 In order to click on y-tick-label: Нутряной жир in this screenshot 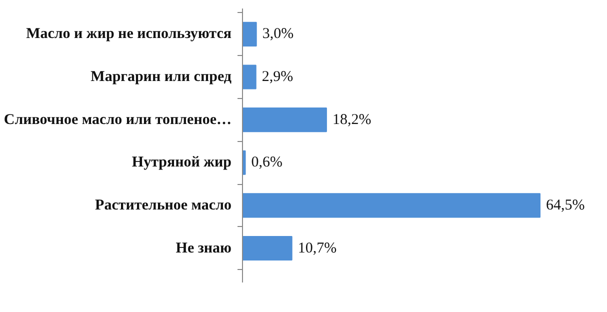, I will do `click(182, 162)`.